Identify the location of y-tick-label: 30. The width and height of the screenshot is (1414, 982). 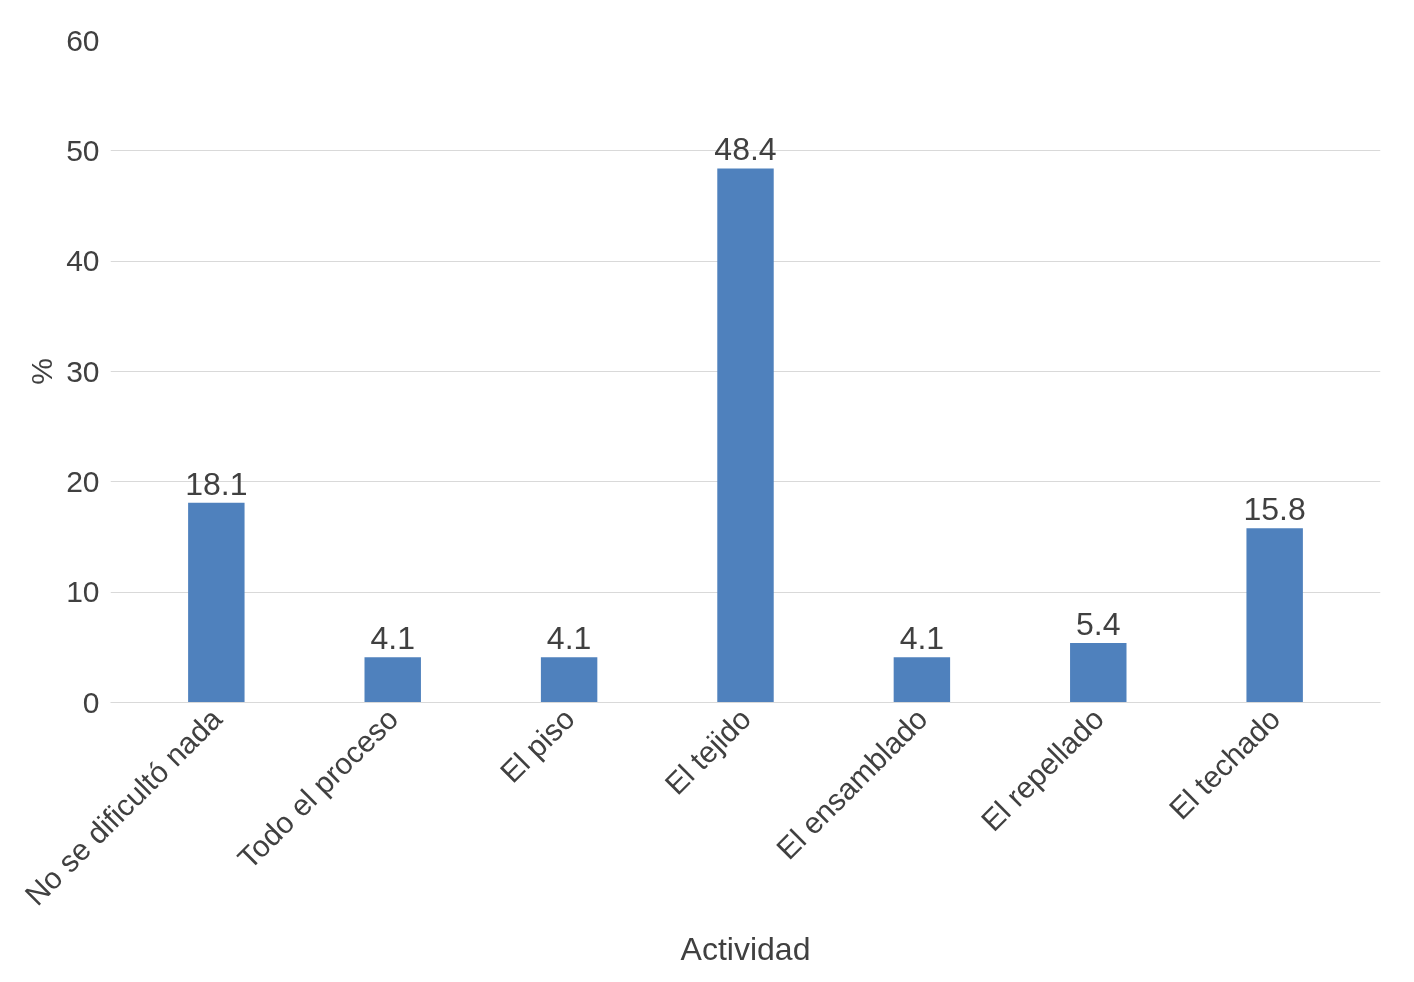
(83, 371).